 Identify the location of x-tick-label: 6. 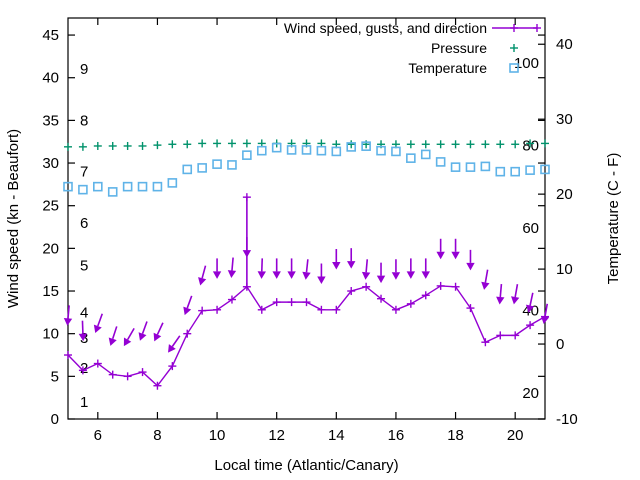
(98, 435).